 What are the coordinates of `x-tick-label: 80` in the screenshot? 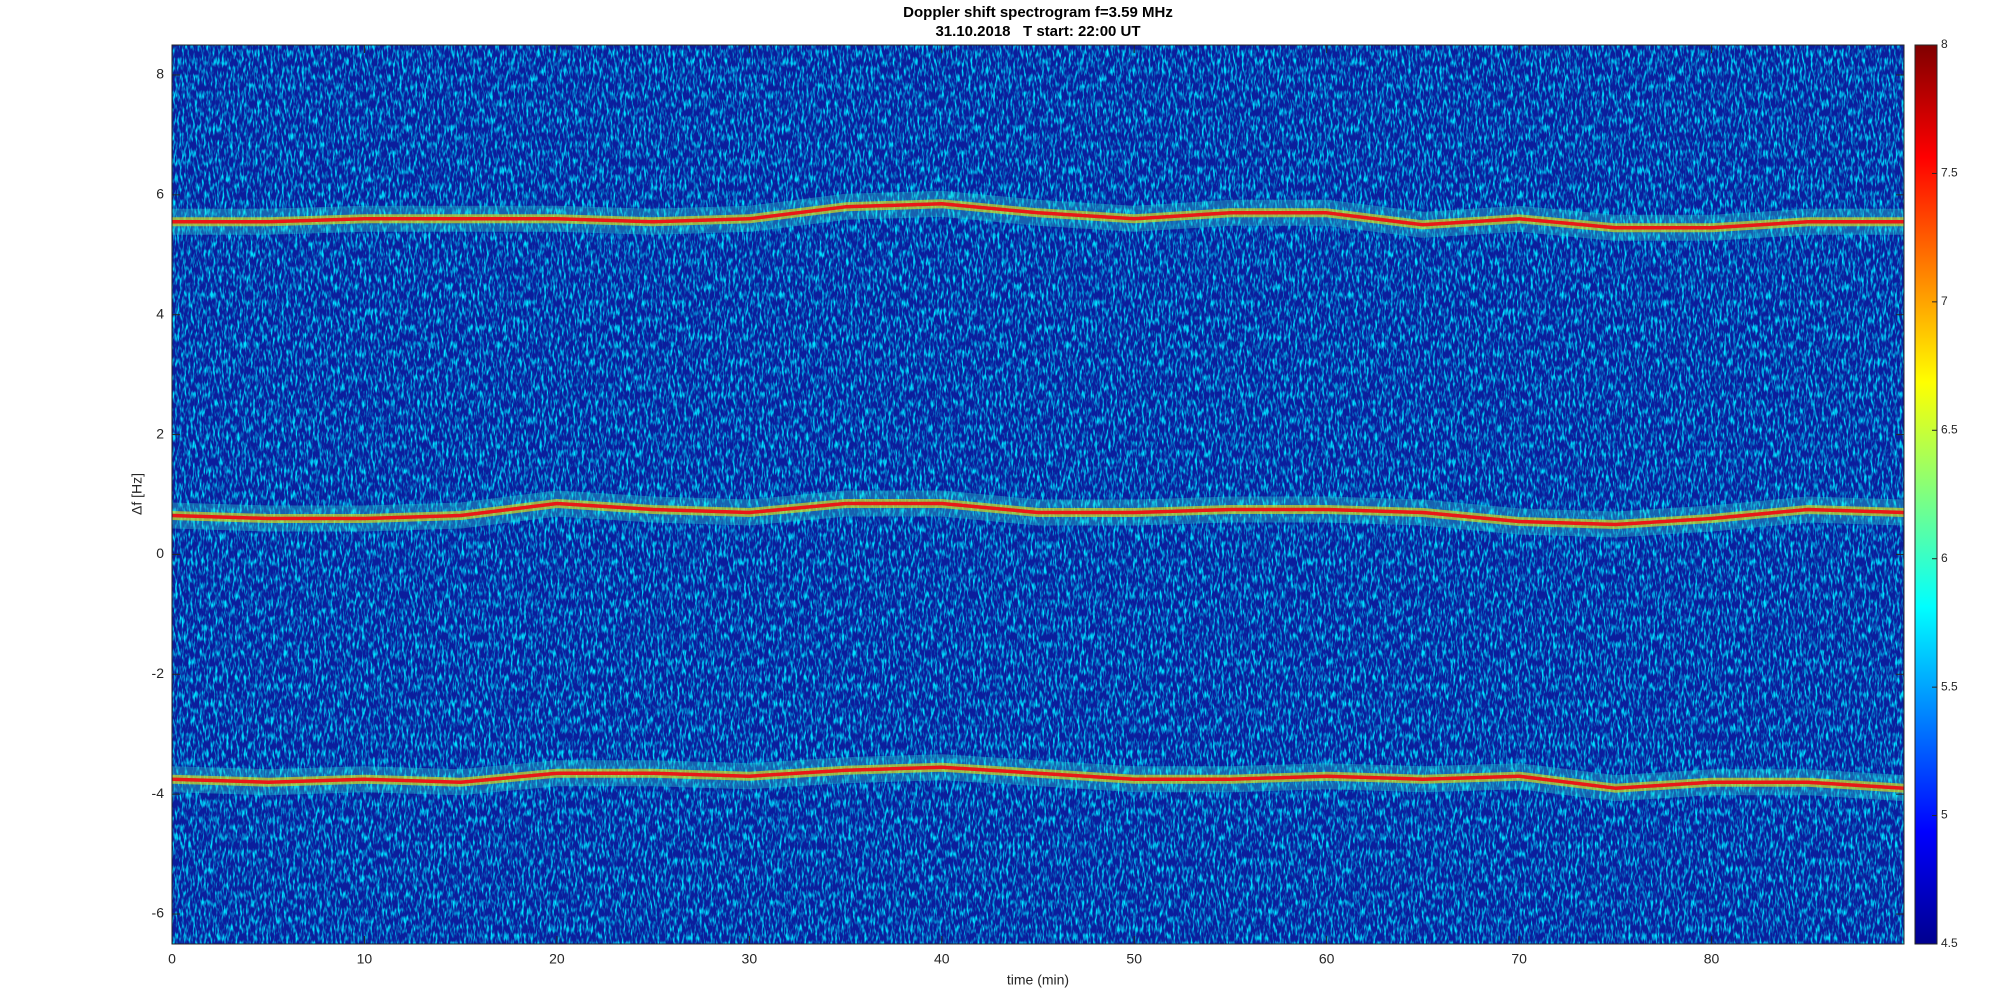 It's located at (1712, 959).